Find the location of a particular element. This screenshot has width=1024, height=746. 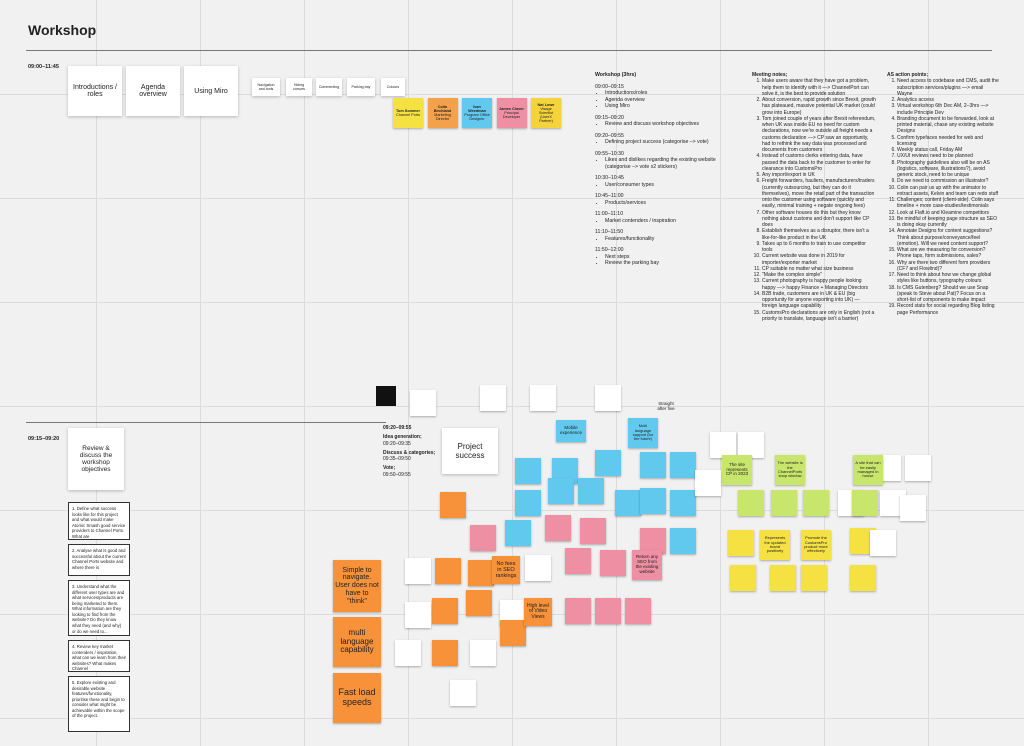

tool-card: Commenting is located at coordinates (329, 87).